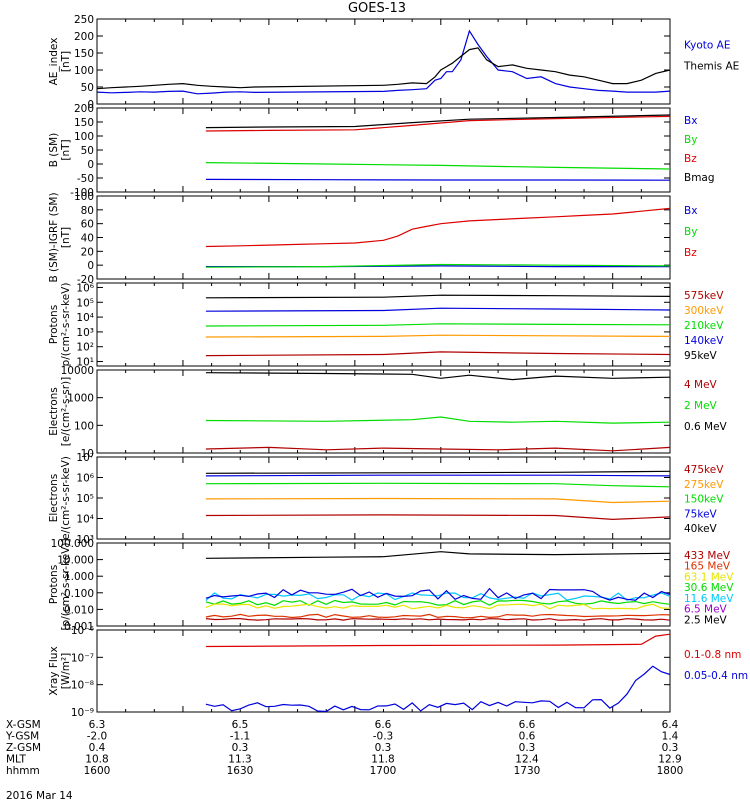  I want to click on y-tick-label: 150, so click(84, 54).